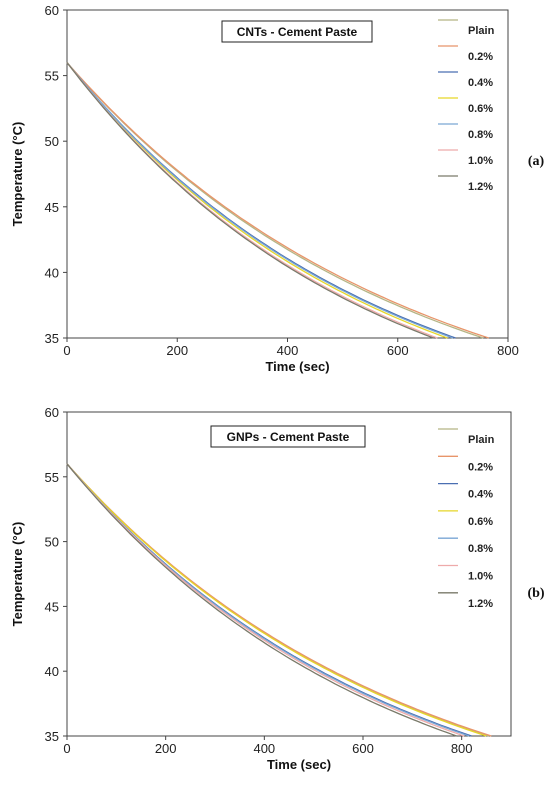  Describe the element at coordinates (535, 593) in the screenshot. I see `panel-label: (b)` at that location.